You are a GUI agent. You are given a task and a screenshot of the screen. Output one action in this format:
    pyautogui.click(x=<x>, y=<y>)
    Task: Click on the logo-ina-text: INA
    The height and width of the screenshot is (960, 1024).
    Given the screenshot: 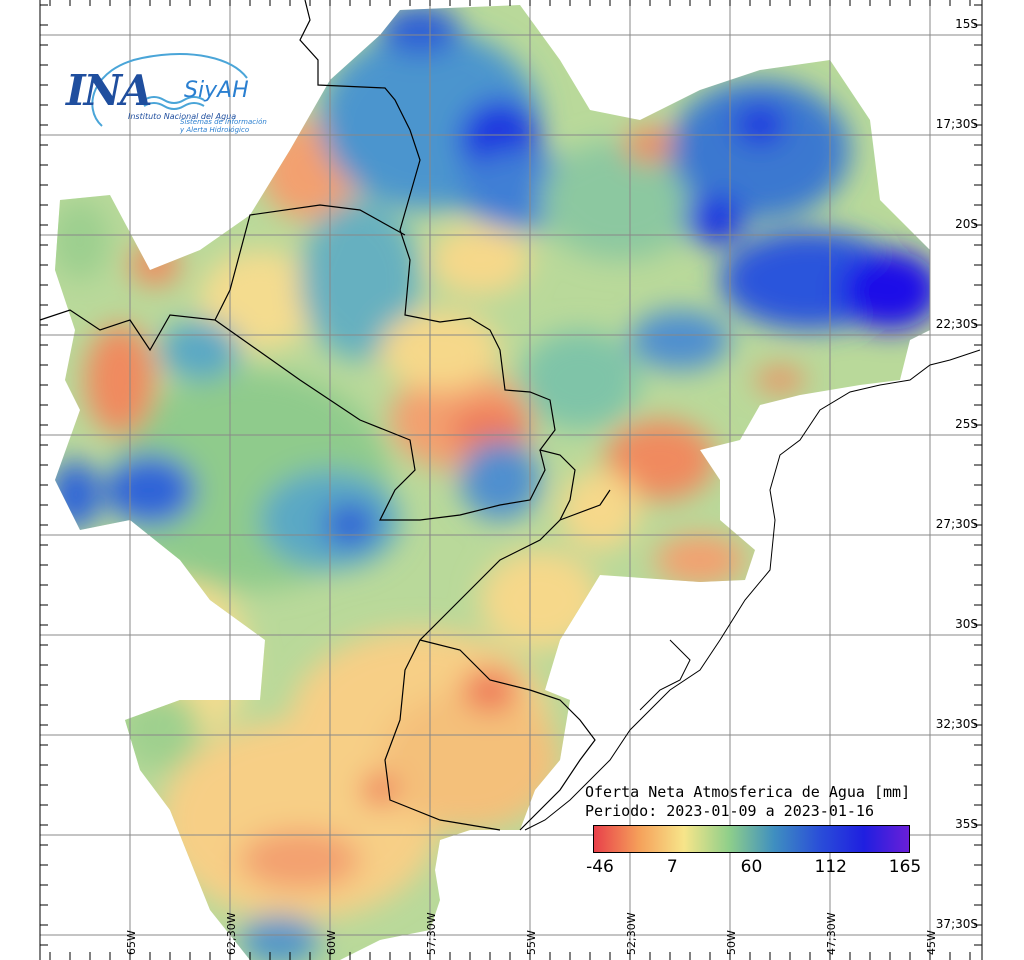 What is the action you would take?
    pyautogui.click(x=109, y=90)
    